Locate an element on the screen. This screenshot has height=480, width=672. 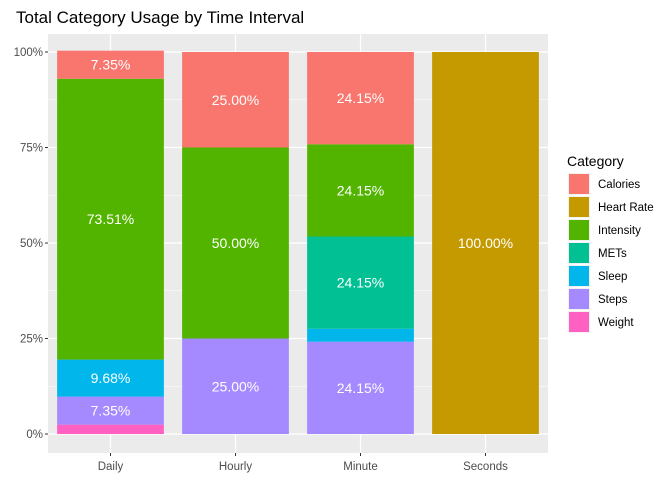
segment-data-label: 73.51% is located at coordinates (110, 219).